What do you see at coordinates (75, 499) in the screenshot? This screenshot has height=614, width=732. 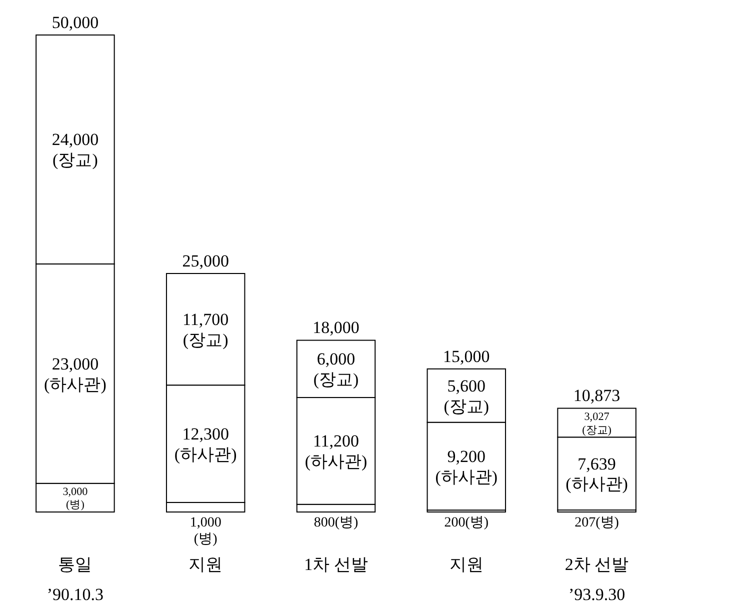 I see `data-label: 3,000 (병)` at bounding box center [75, 499].